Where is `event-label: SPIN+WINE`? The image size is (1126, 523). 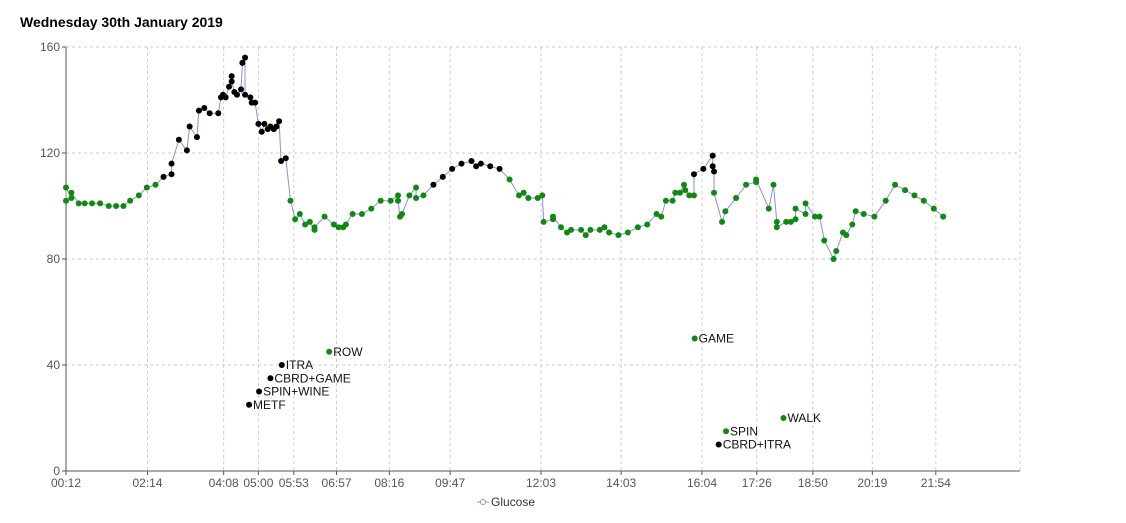 event-label: SPIN+WINE is located at coordinates (296, 392).